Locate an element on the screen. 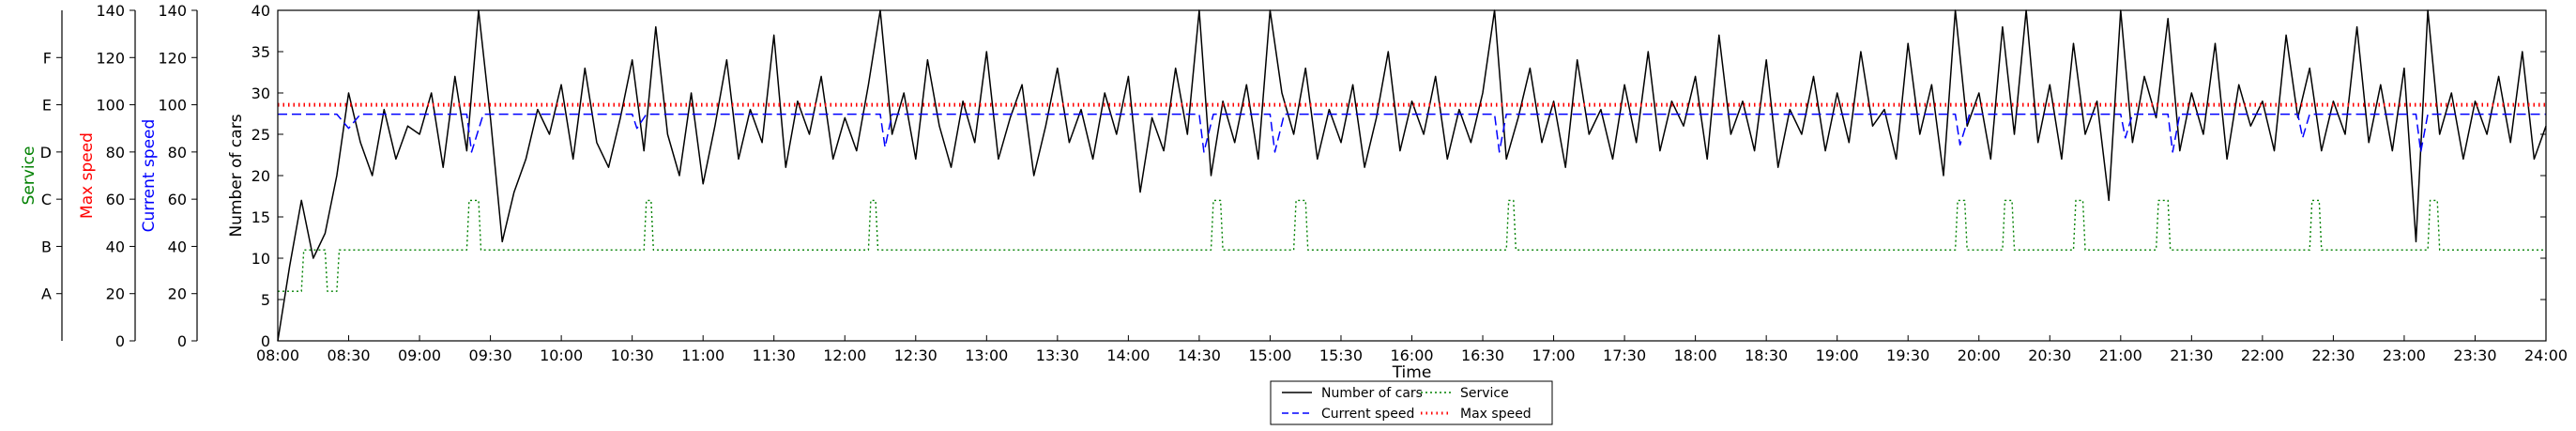 This screenshot has height=431, width=2576. x-tick-label: 13:30 is located at coordinates (1057, 355).